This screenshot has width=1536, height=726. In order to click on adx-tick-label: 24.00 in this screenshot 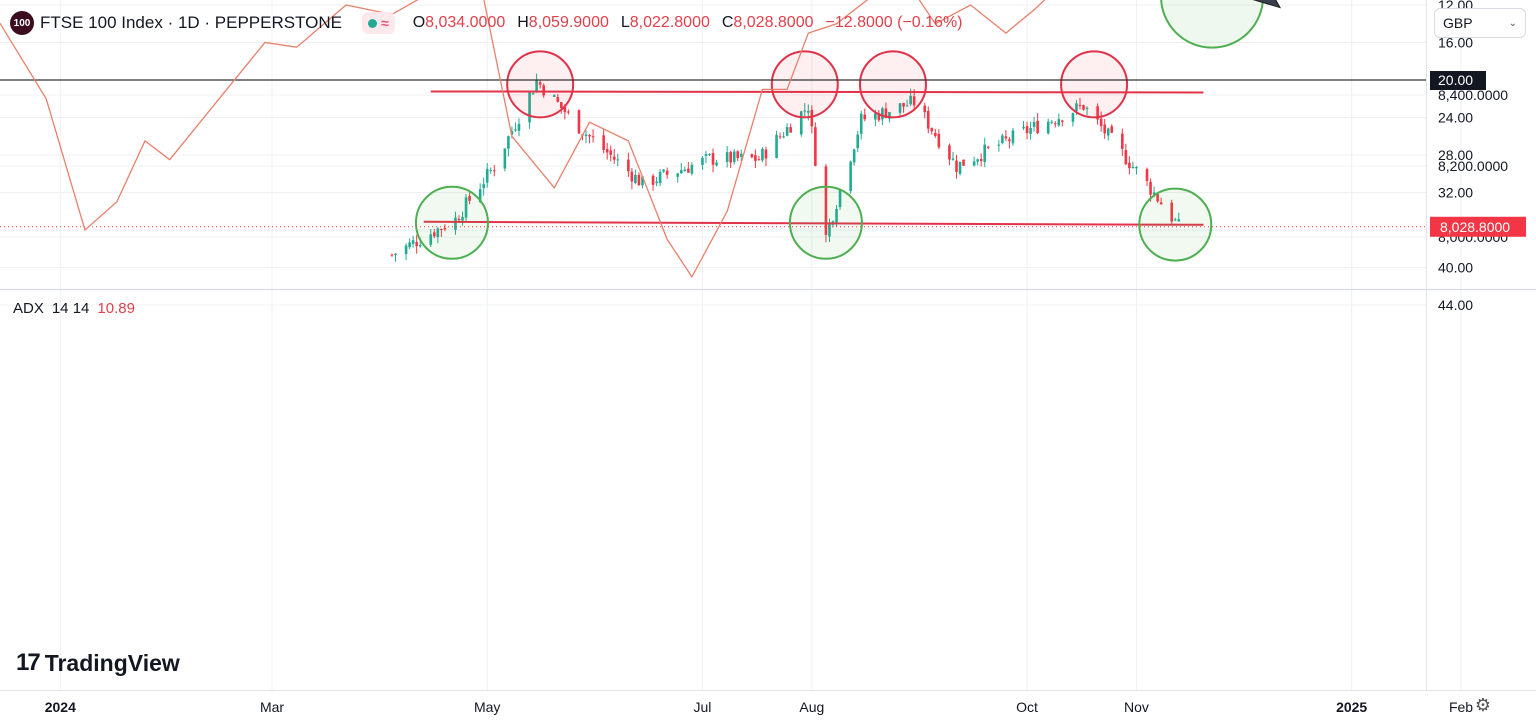, I will do `click(1455, 118)`.